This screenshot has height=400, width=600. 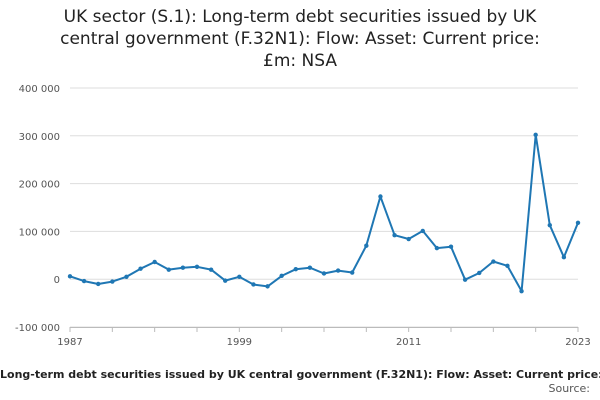 I want to click on y-tick-label: 400 000, so click(x=39, y=89).